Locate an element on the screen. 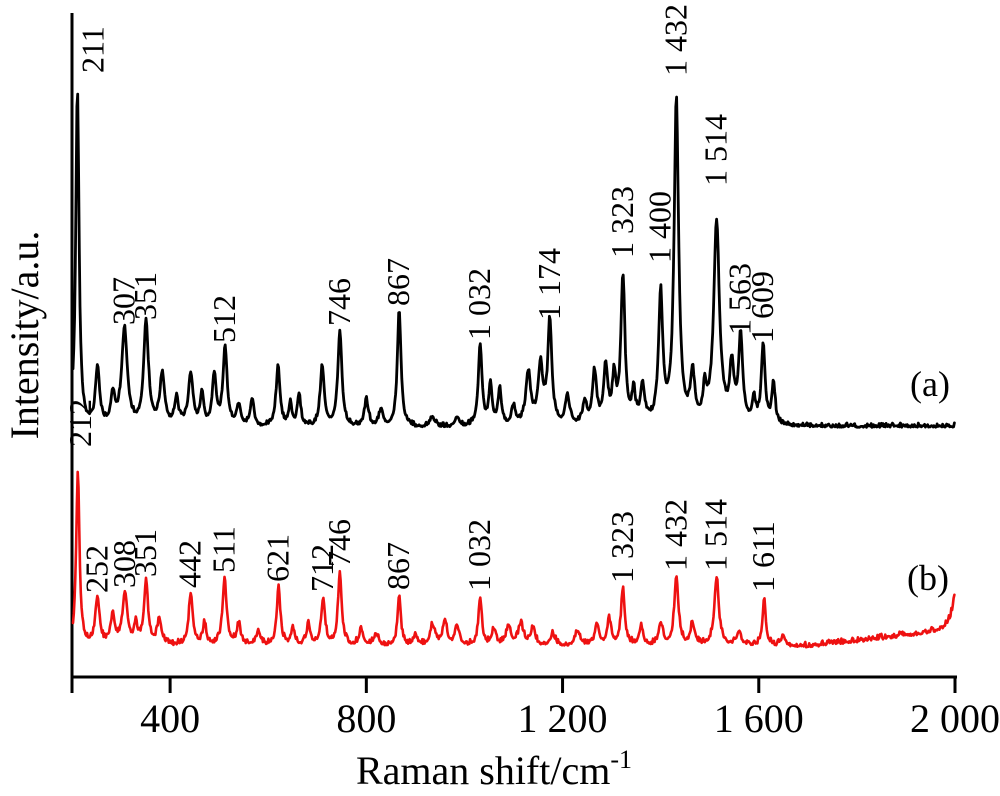 The width and height of the screenshot is (1000, 796). x-axis-title-sup: -1 is located at coordinates (621, 759).